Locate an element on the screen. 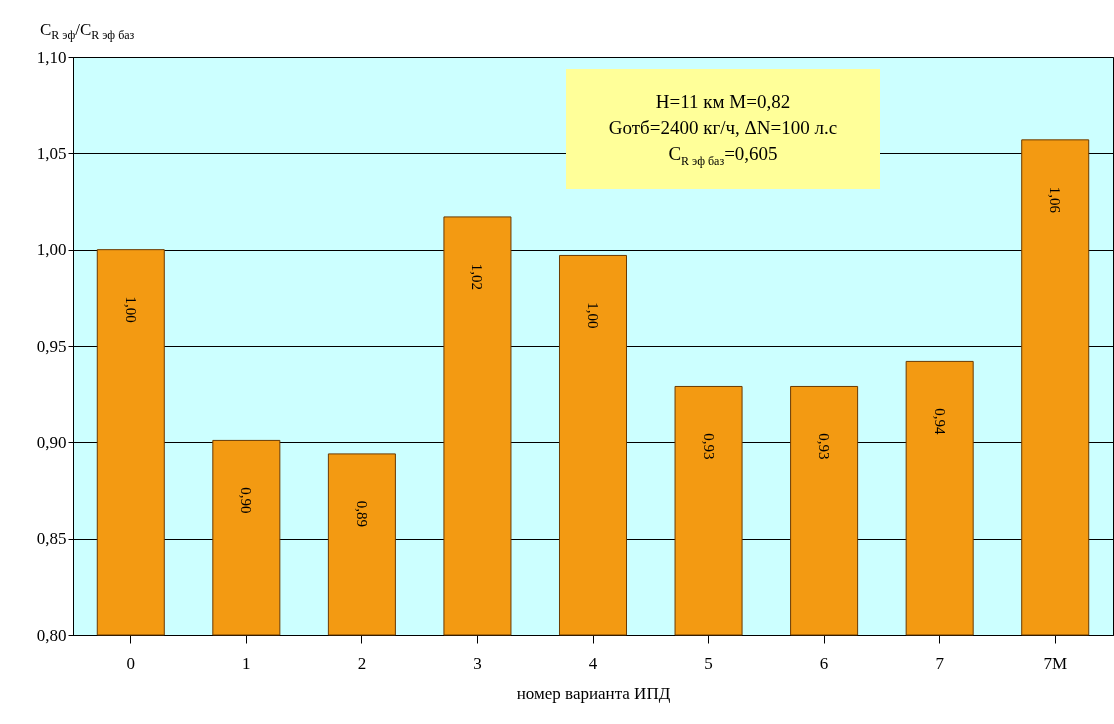  data-label: 1,02 is located at coordinates (477, 277).